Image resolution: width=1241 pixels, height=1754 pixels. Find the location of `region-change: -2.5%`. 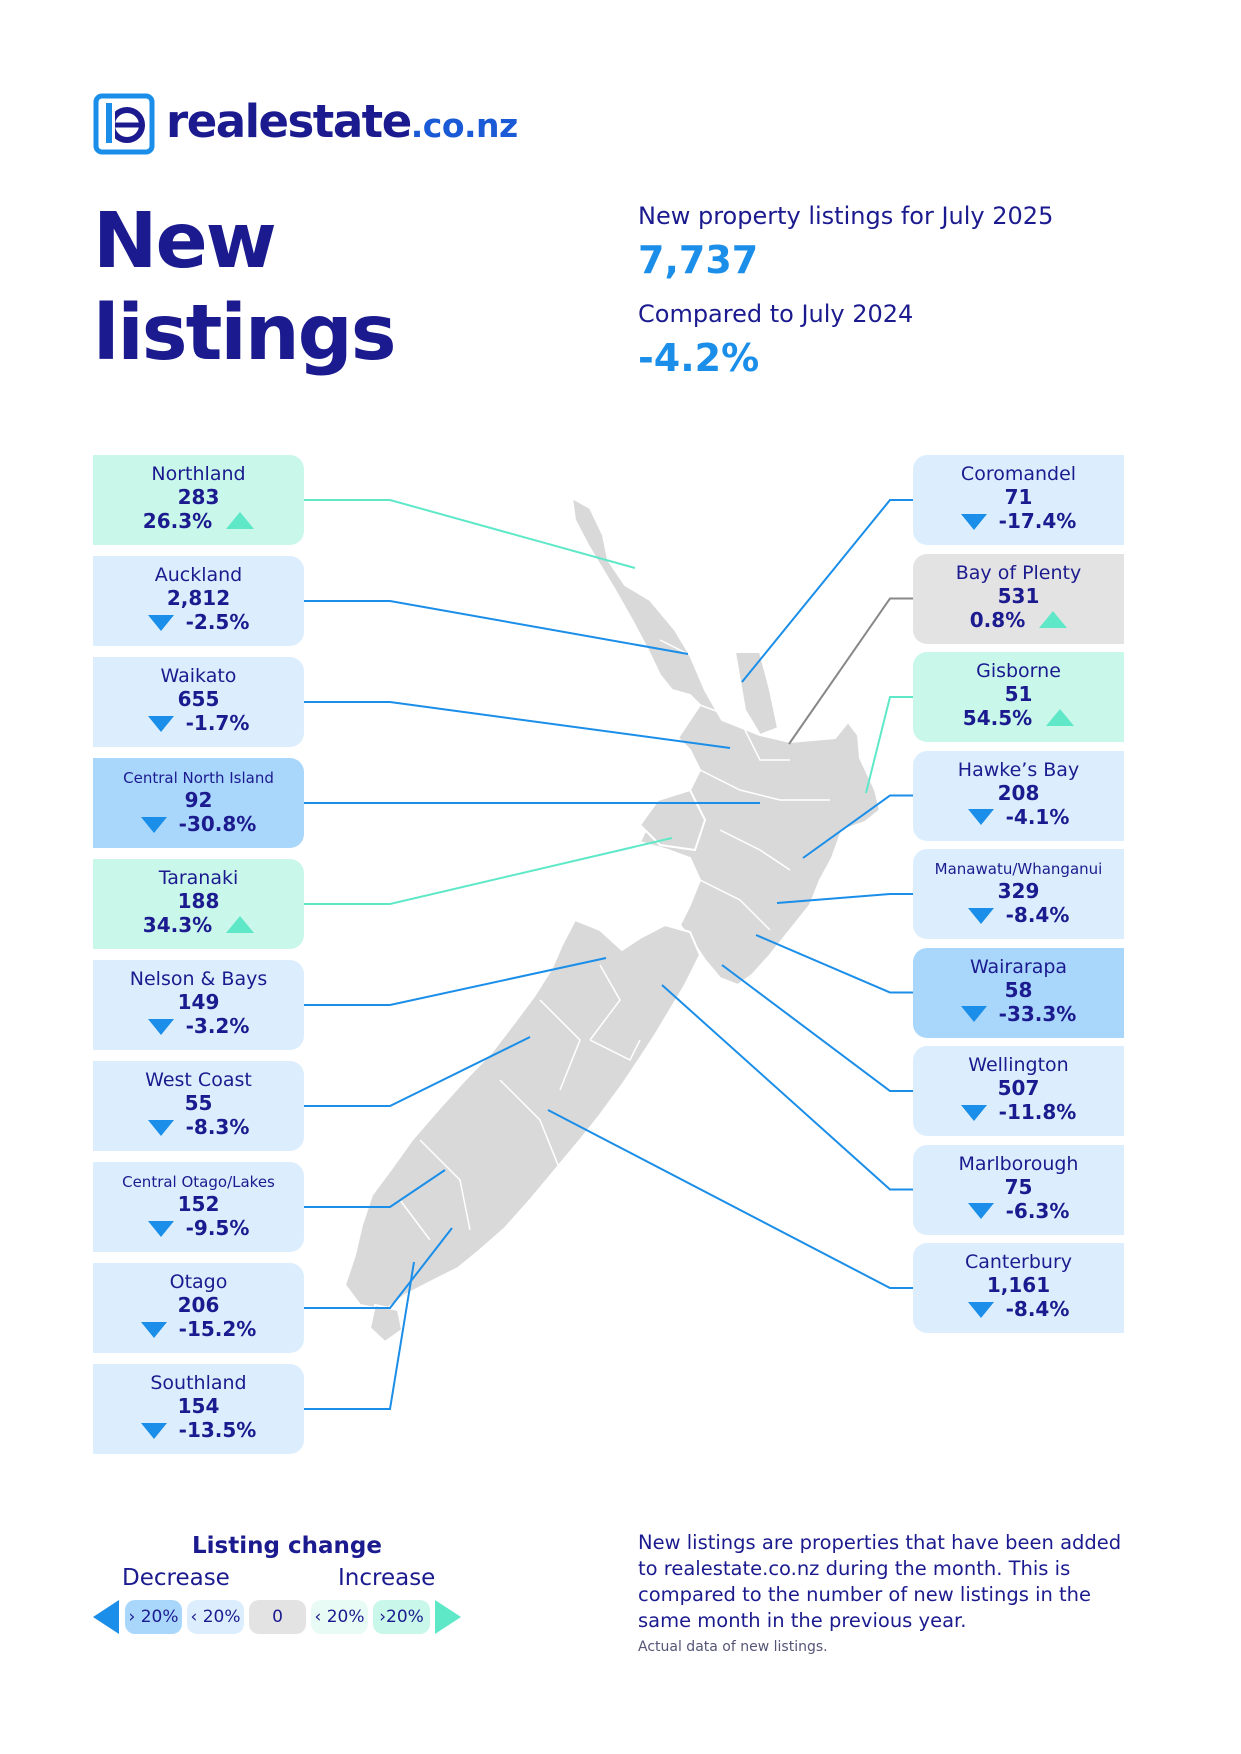

region-change: -2.5% is located at coordinates (217, 622).